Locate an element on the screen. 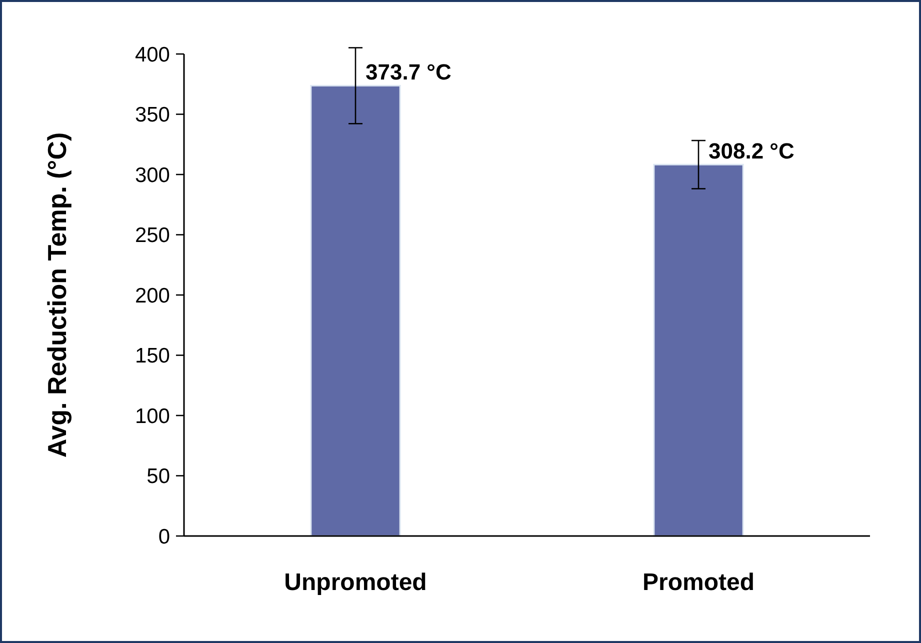 This screenshot has height=643, width=921. data-label: 308.2 °C is located at coordinates (751, 151).